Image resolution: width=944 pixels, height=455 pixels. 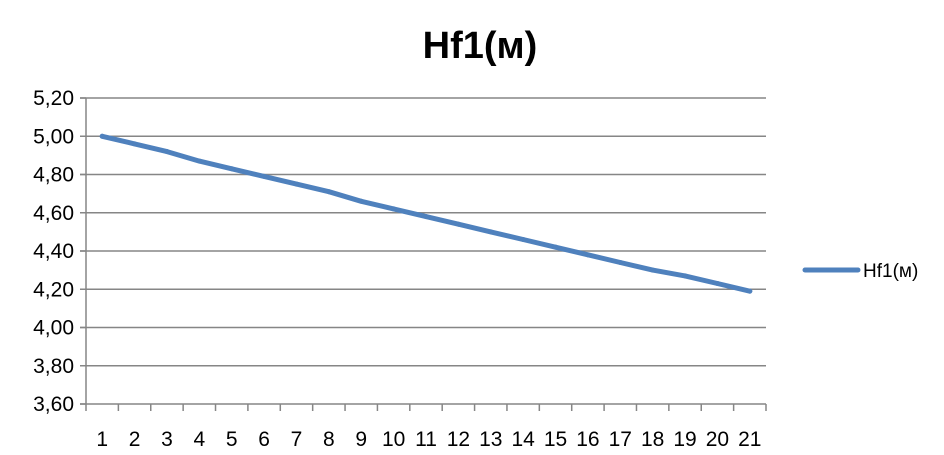 What do you see at coordinates (458, 439) in the screenshot?
I see `x-tick-label: 12` at bounding box center [458, 439].